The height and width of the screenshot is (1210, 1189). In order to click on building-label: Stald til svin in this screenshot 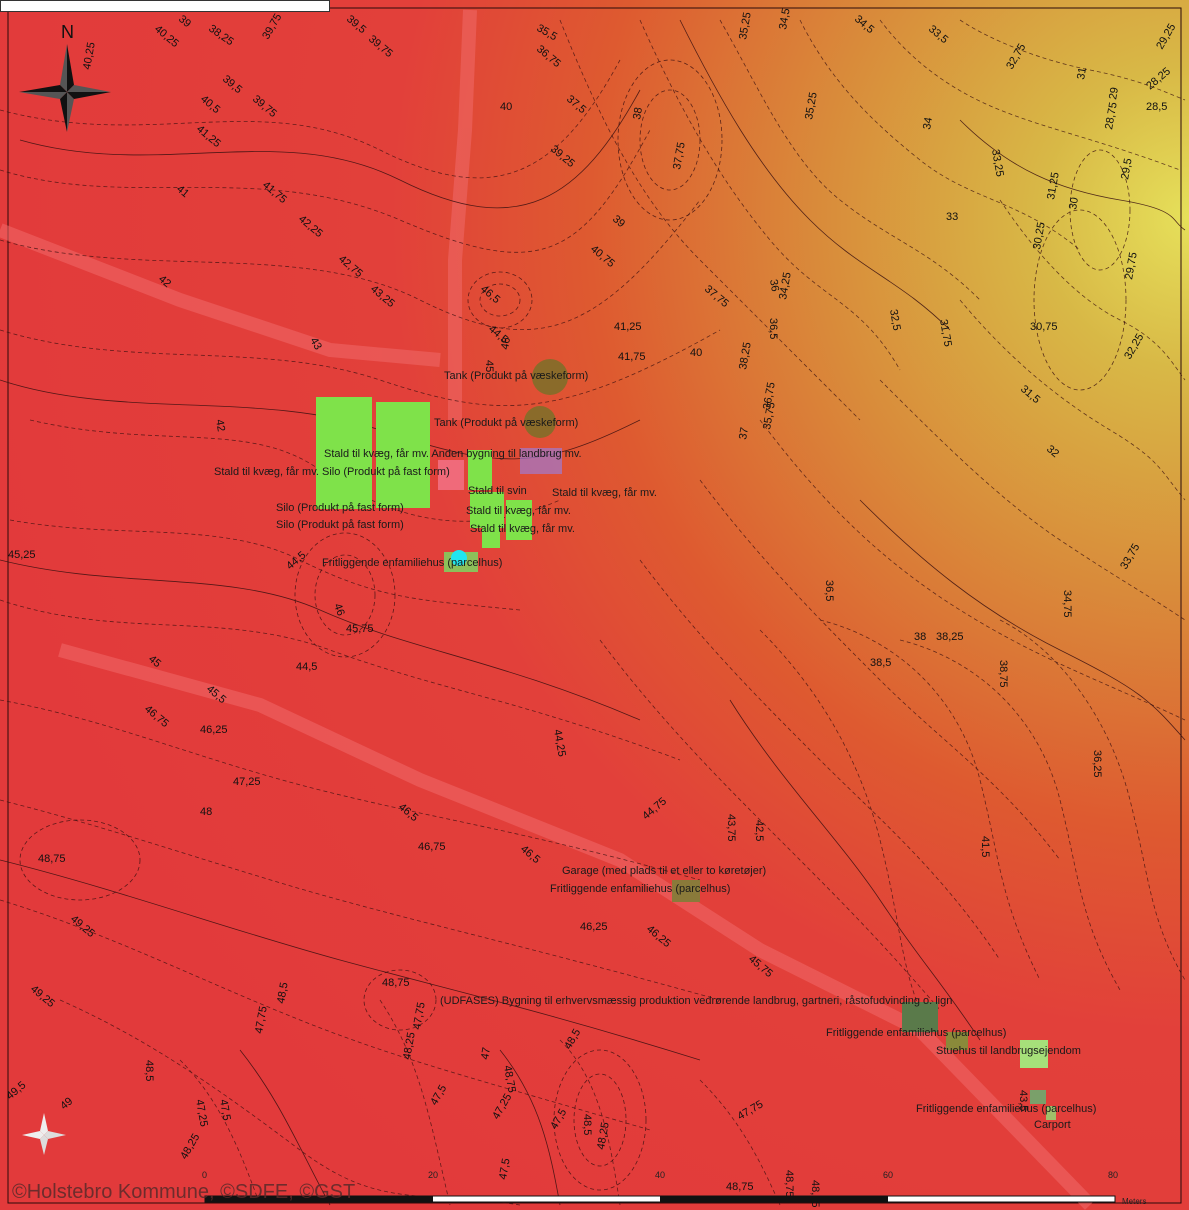, I will do `click(497, 491)`.